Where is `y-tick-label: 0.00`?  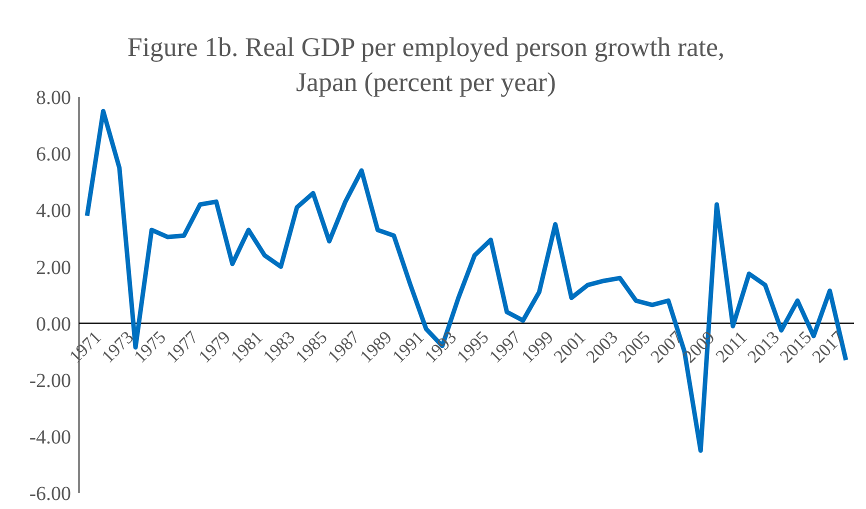 y-tick-label: 0.00 is located at coordinates (53, 324).